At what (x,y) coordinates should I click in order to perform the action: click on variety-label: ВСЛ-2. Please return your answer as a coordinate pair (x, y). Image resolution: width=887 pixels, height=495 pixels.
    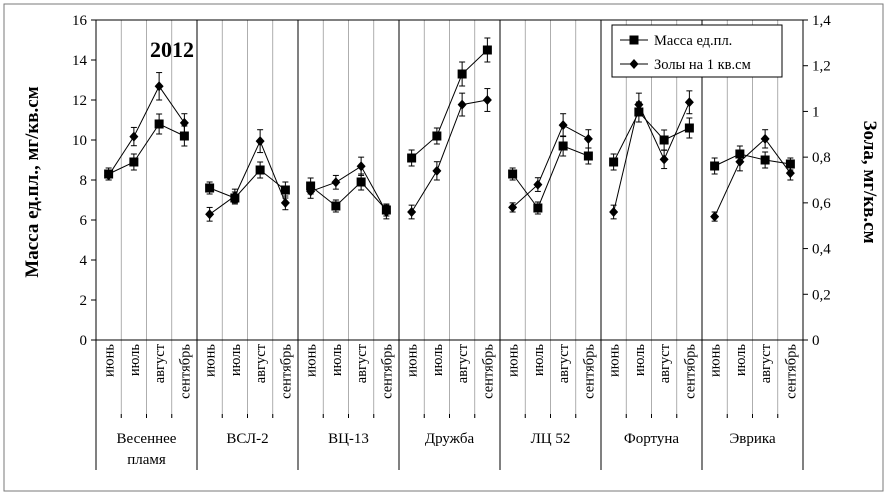
    Looking at the image, I should click on (247, 439).